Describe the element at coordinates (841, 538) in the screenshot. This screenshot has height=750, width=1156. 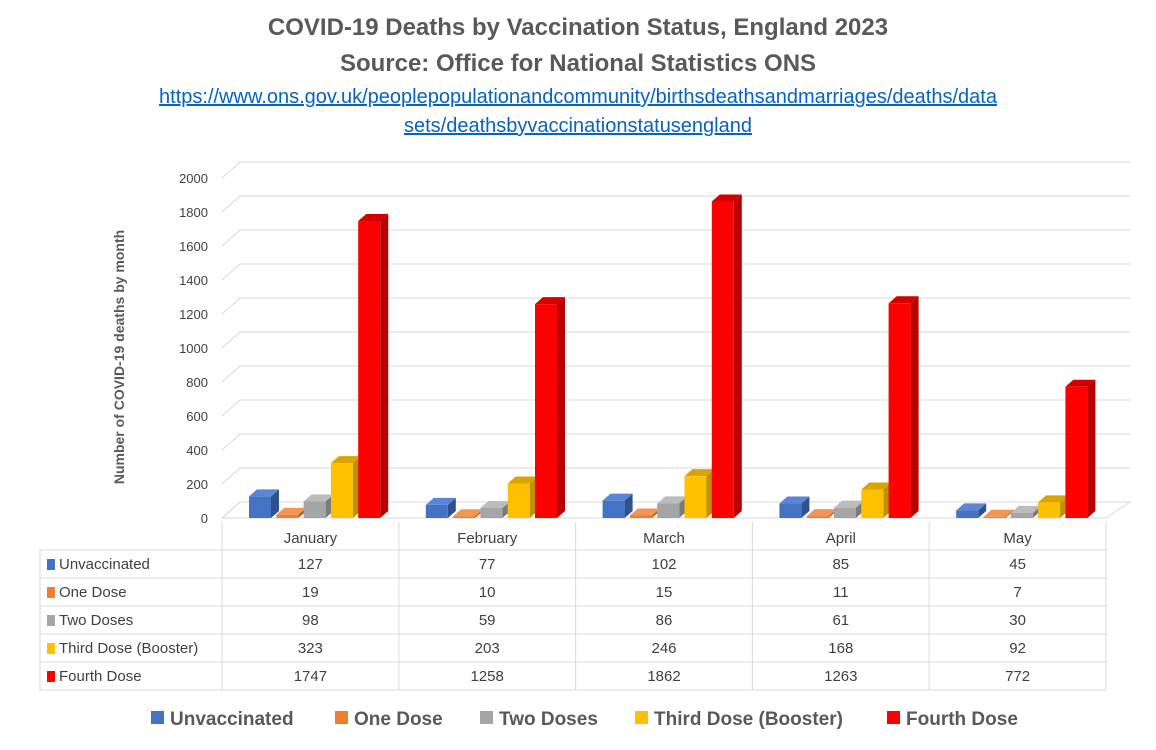
I see `category-label: April` at that location.